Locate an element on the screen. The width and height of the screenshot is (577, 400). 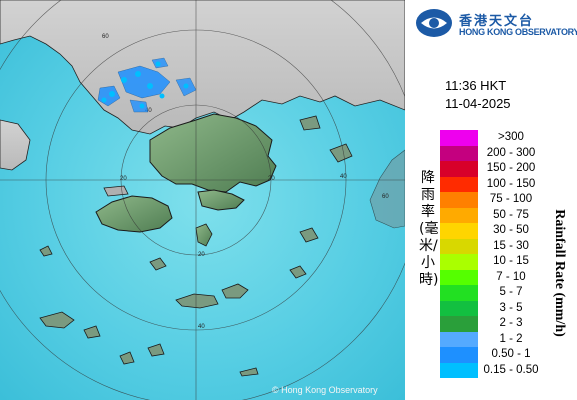
legend-row: 1 - 2 is located at coordinates (508, 339).